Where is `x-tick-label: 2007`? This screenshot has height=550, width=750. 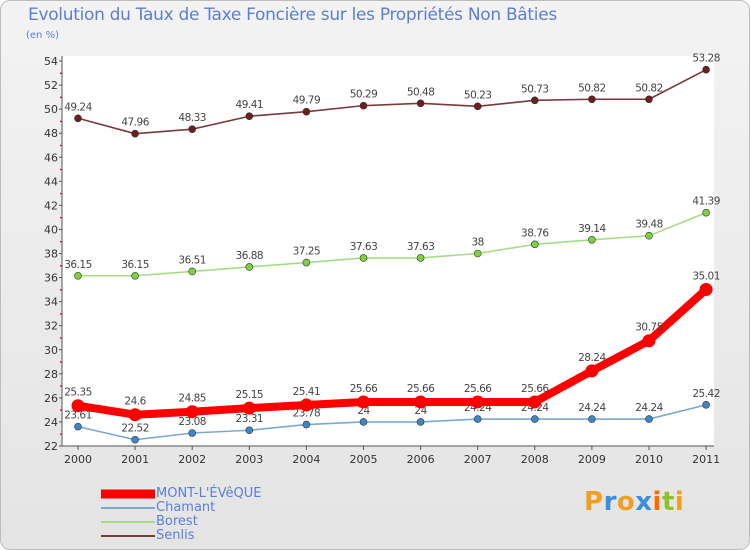 x-tick-label: 2007 is located at coordinates (478, 459).